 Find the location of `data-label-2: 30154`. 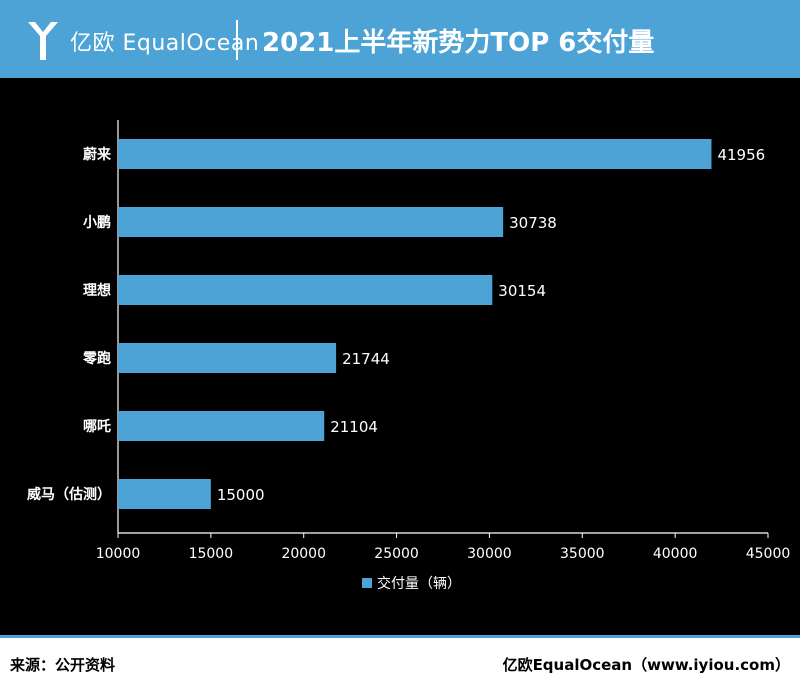

data-label-2: 30154 is located at coordinates (522, 291).